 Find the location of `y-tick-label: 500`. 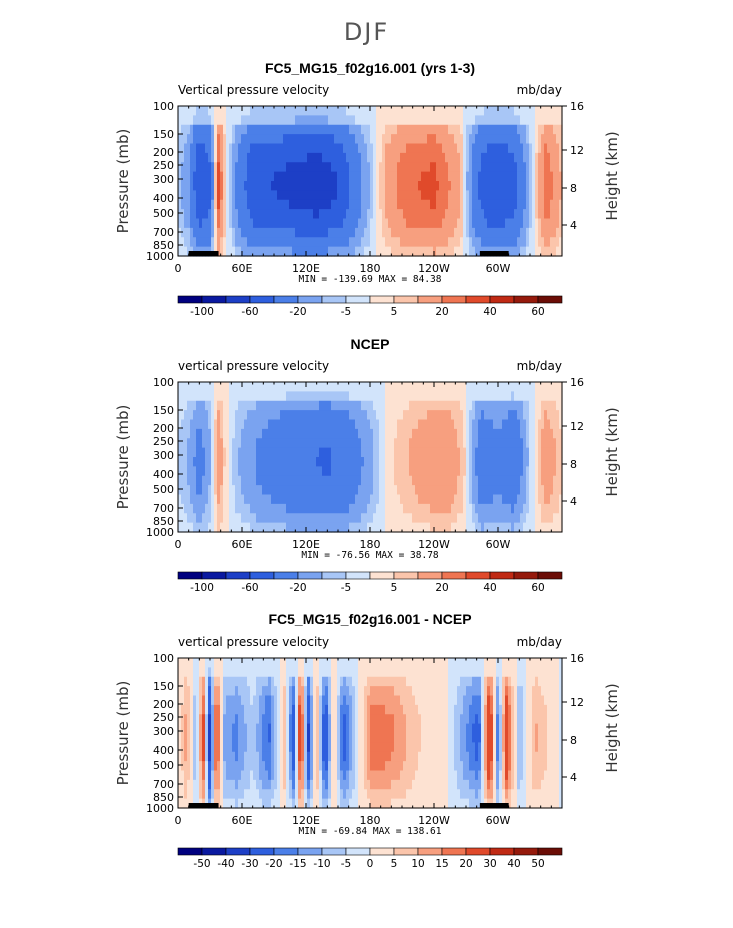

y-tick-label: 500 is located at coordinates (163, 213).